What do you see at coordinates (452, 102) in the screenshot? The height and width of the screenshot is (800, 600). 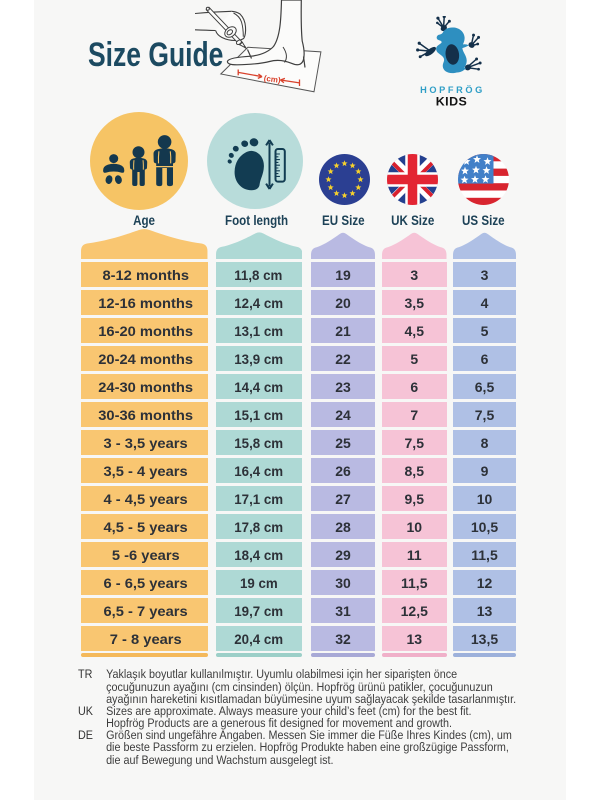 I see `svg-text: KIDS` at bounding box center [452, 102].